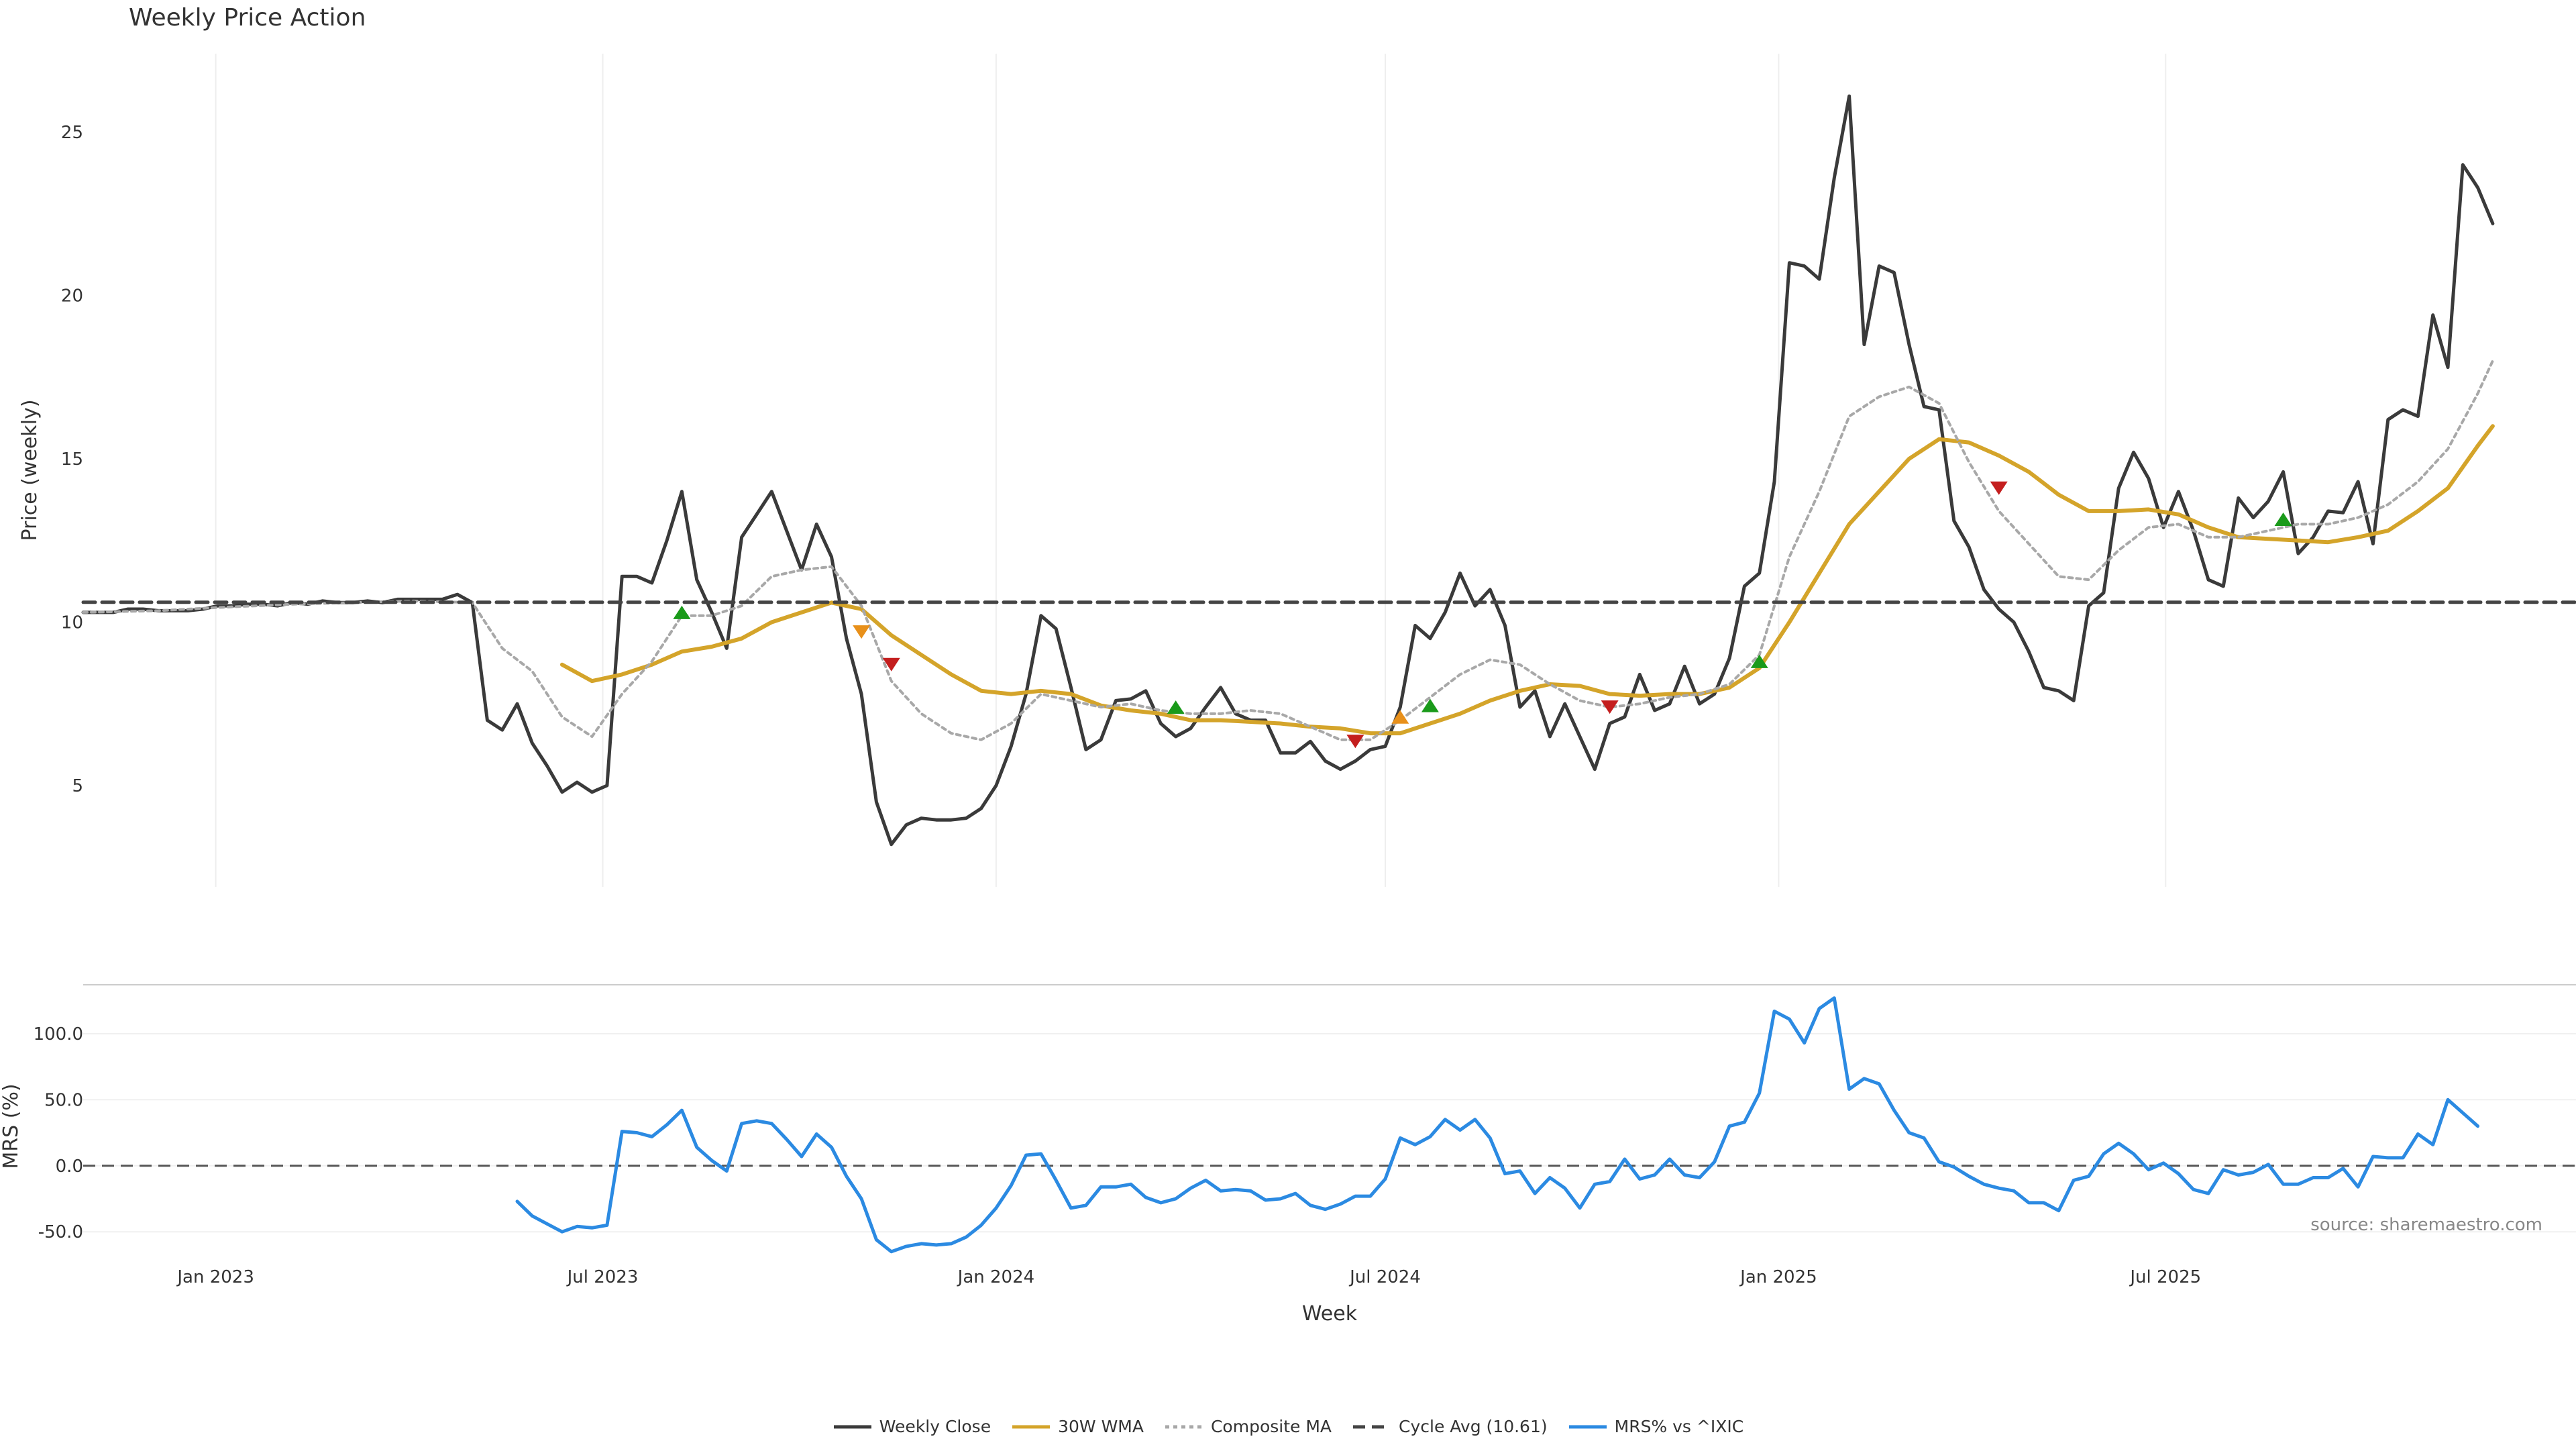 This screenshot has height=1449, width=2576. Describe the element at coordinates (1101, 1426) in the screenshot. I see `legend-label: 30W WMA` at that location.